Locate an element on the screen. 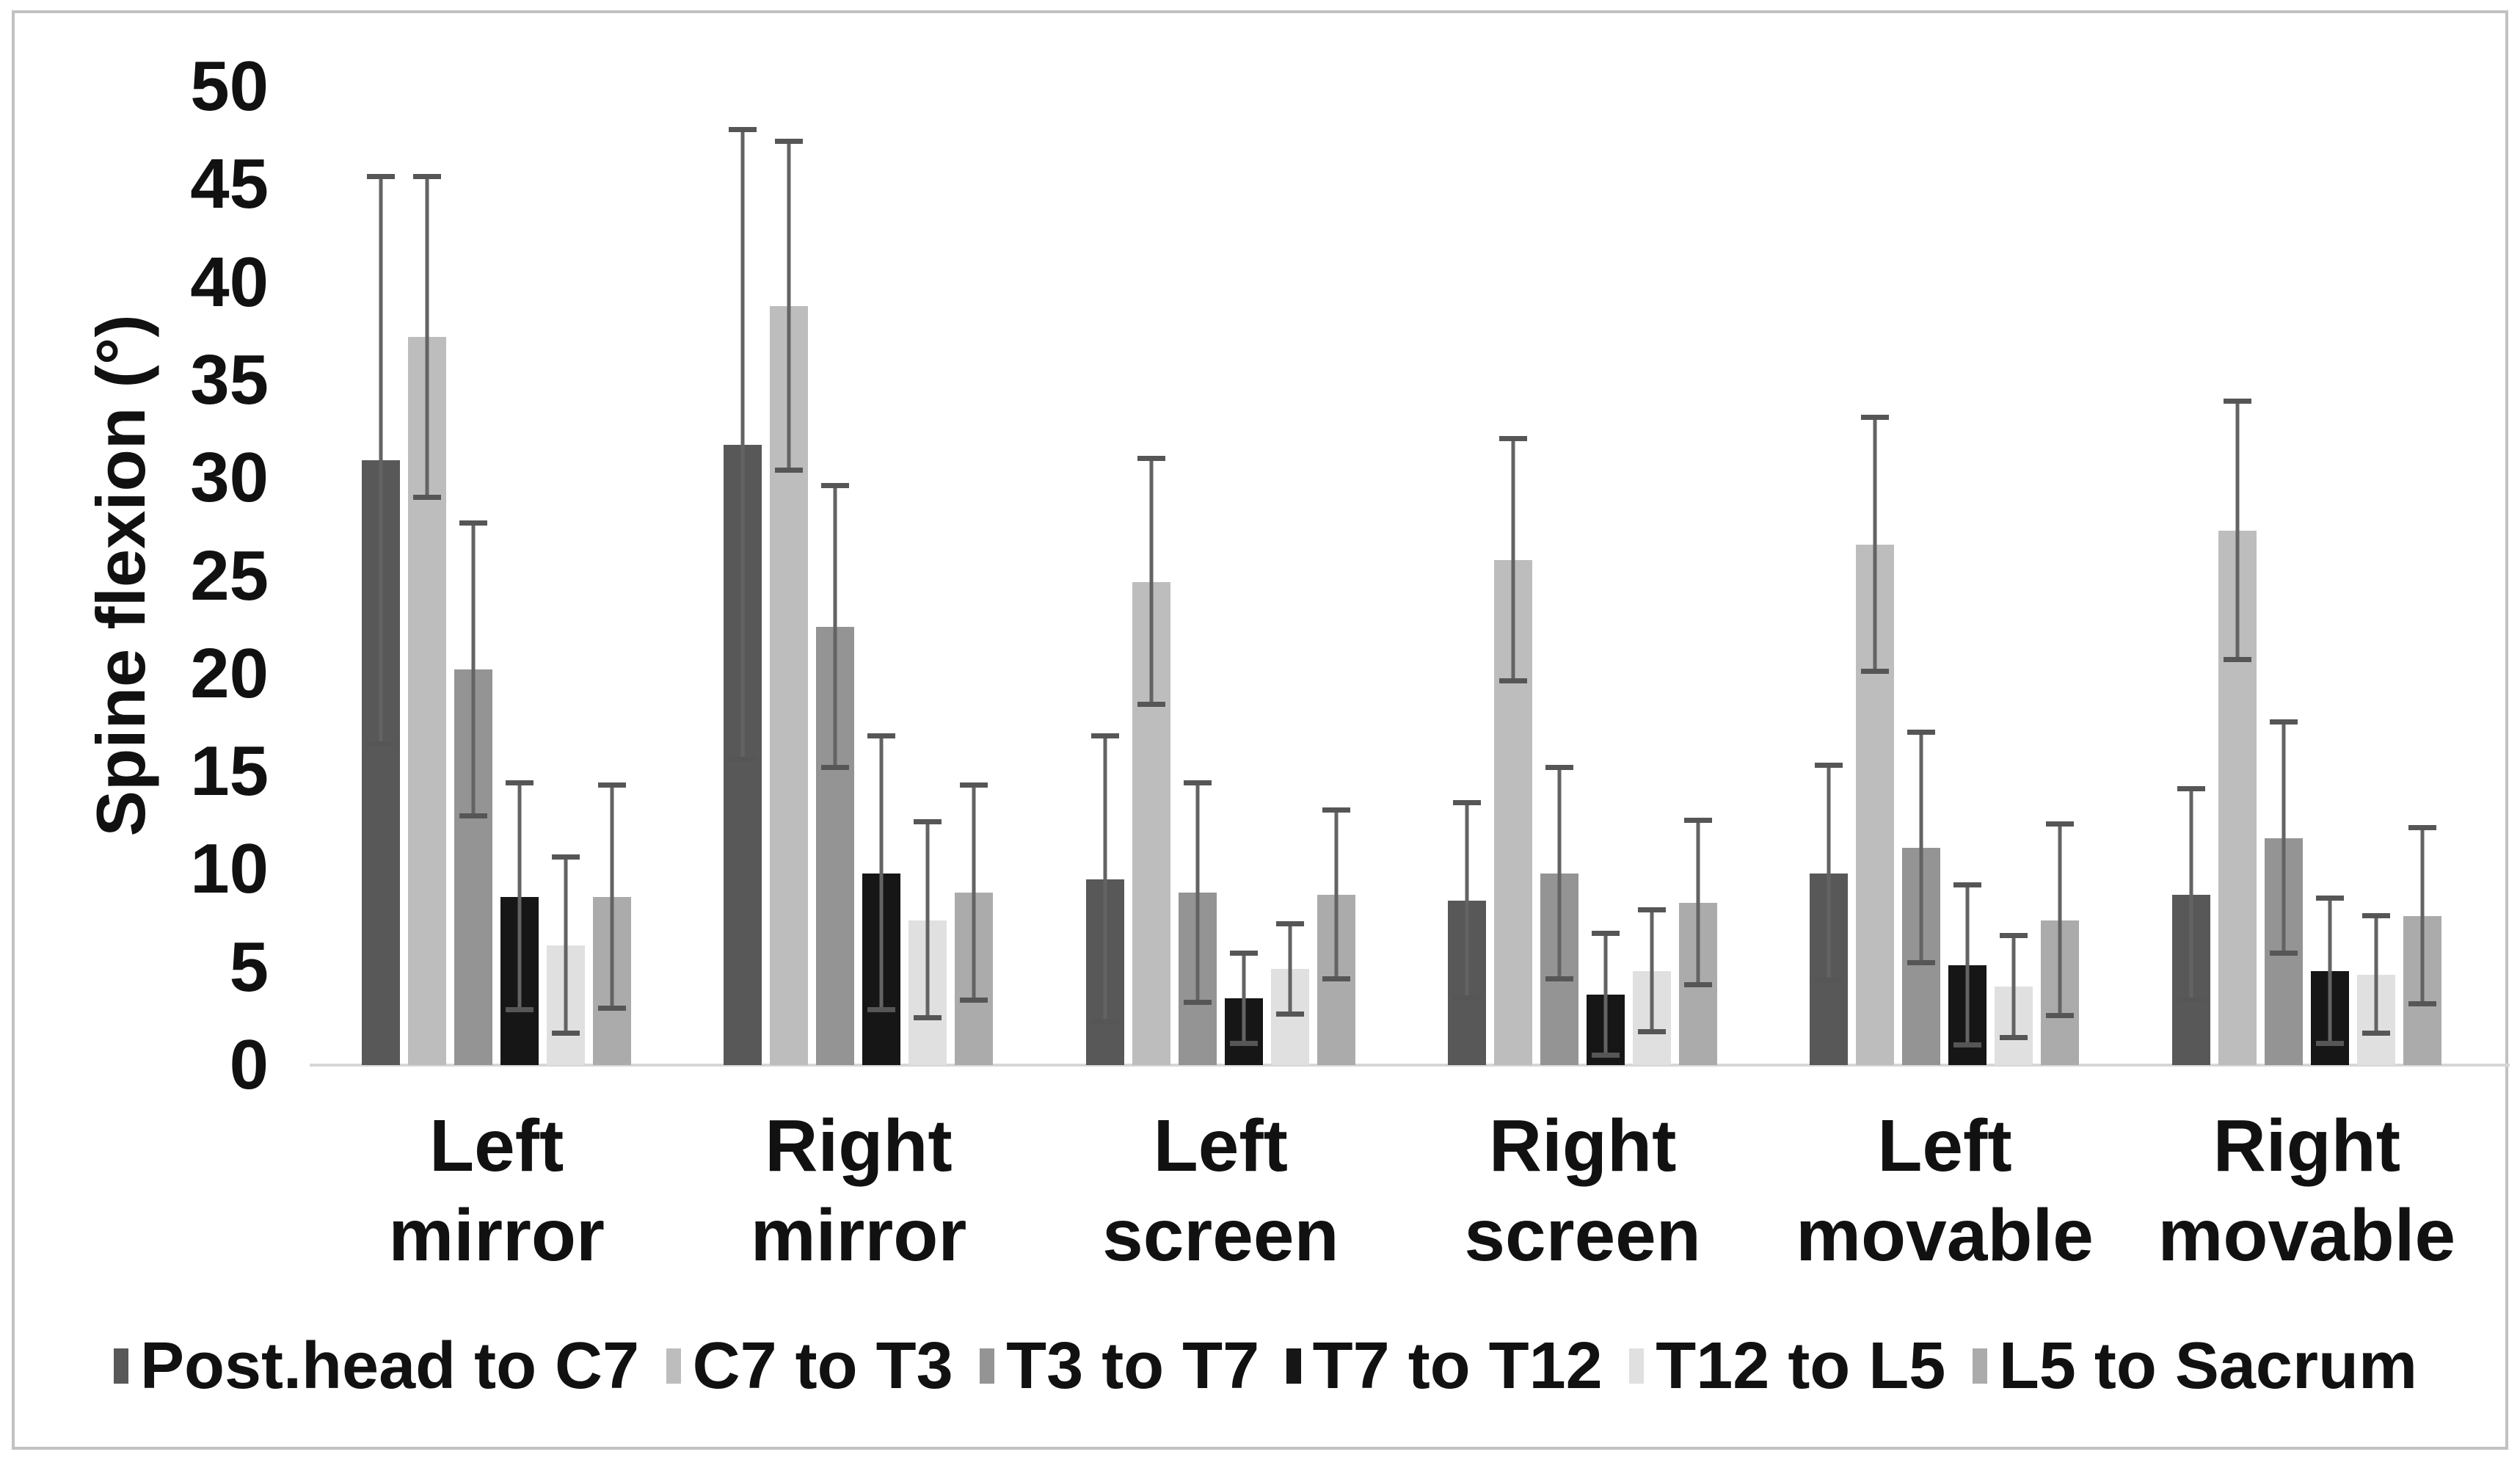  legend-label: T3 to T7 is located at coordinates (1133, 1366).